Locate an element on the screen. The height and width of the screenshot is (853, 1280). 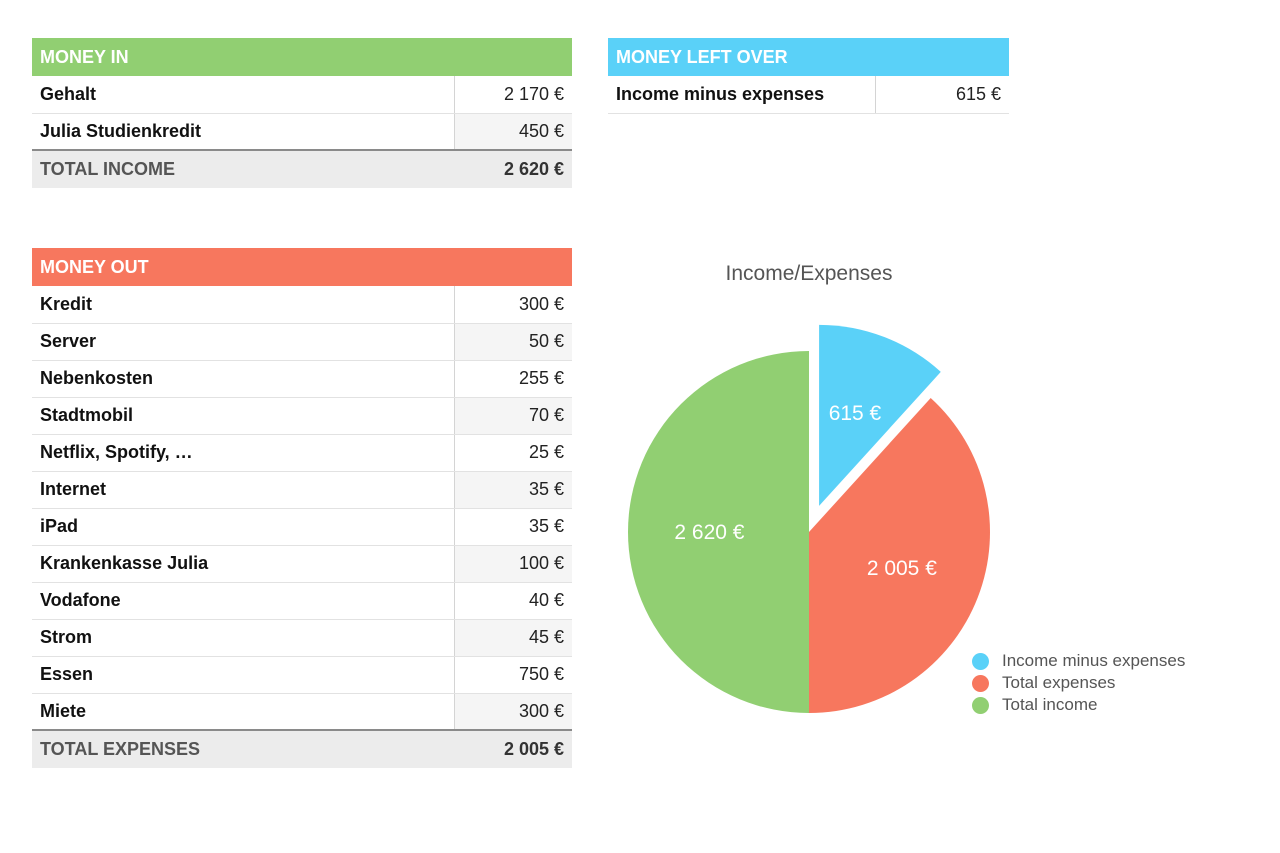
row-value: 70 € is located at coordinates (512, 416).